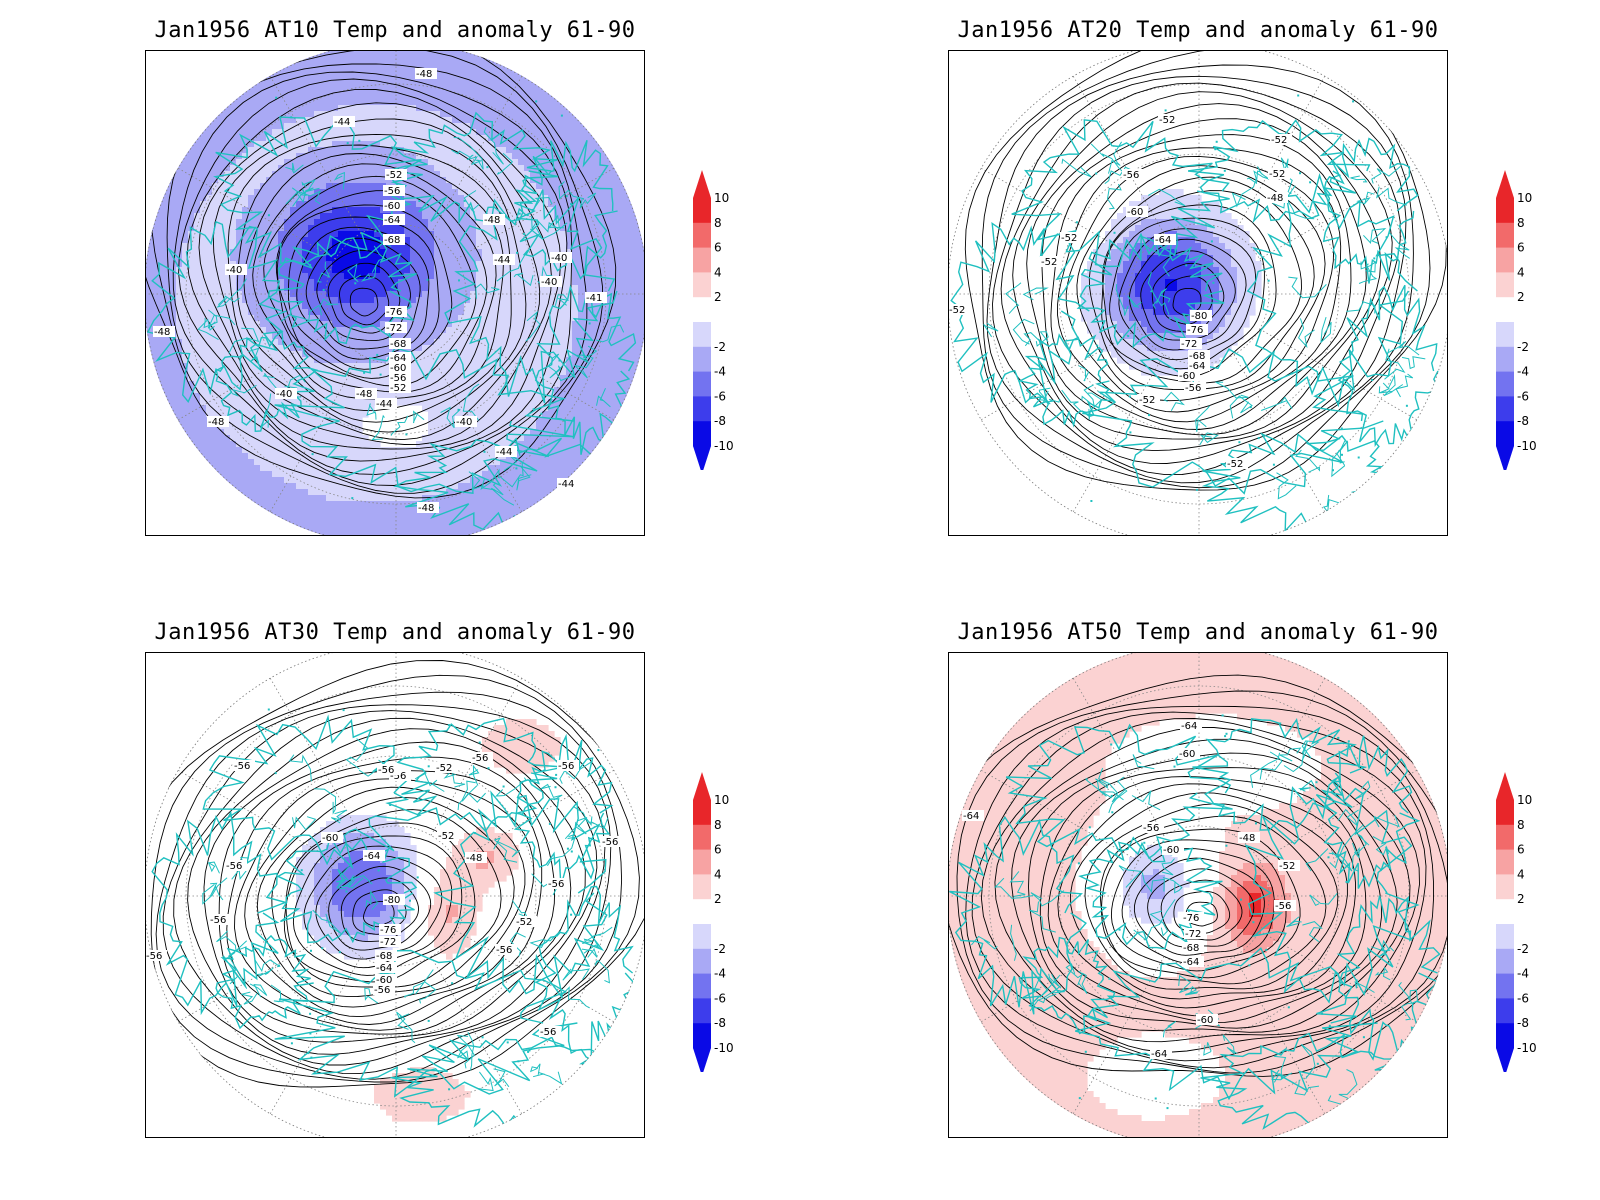  I want to click on colorbar-tick-label: 4, so click(1521, 874).